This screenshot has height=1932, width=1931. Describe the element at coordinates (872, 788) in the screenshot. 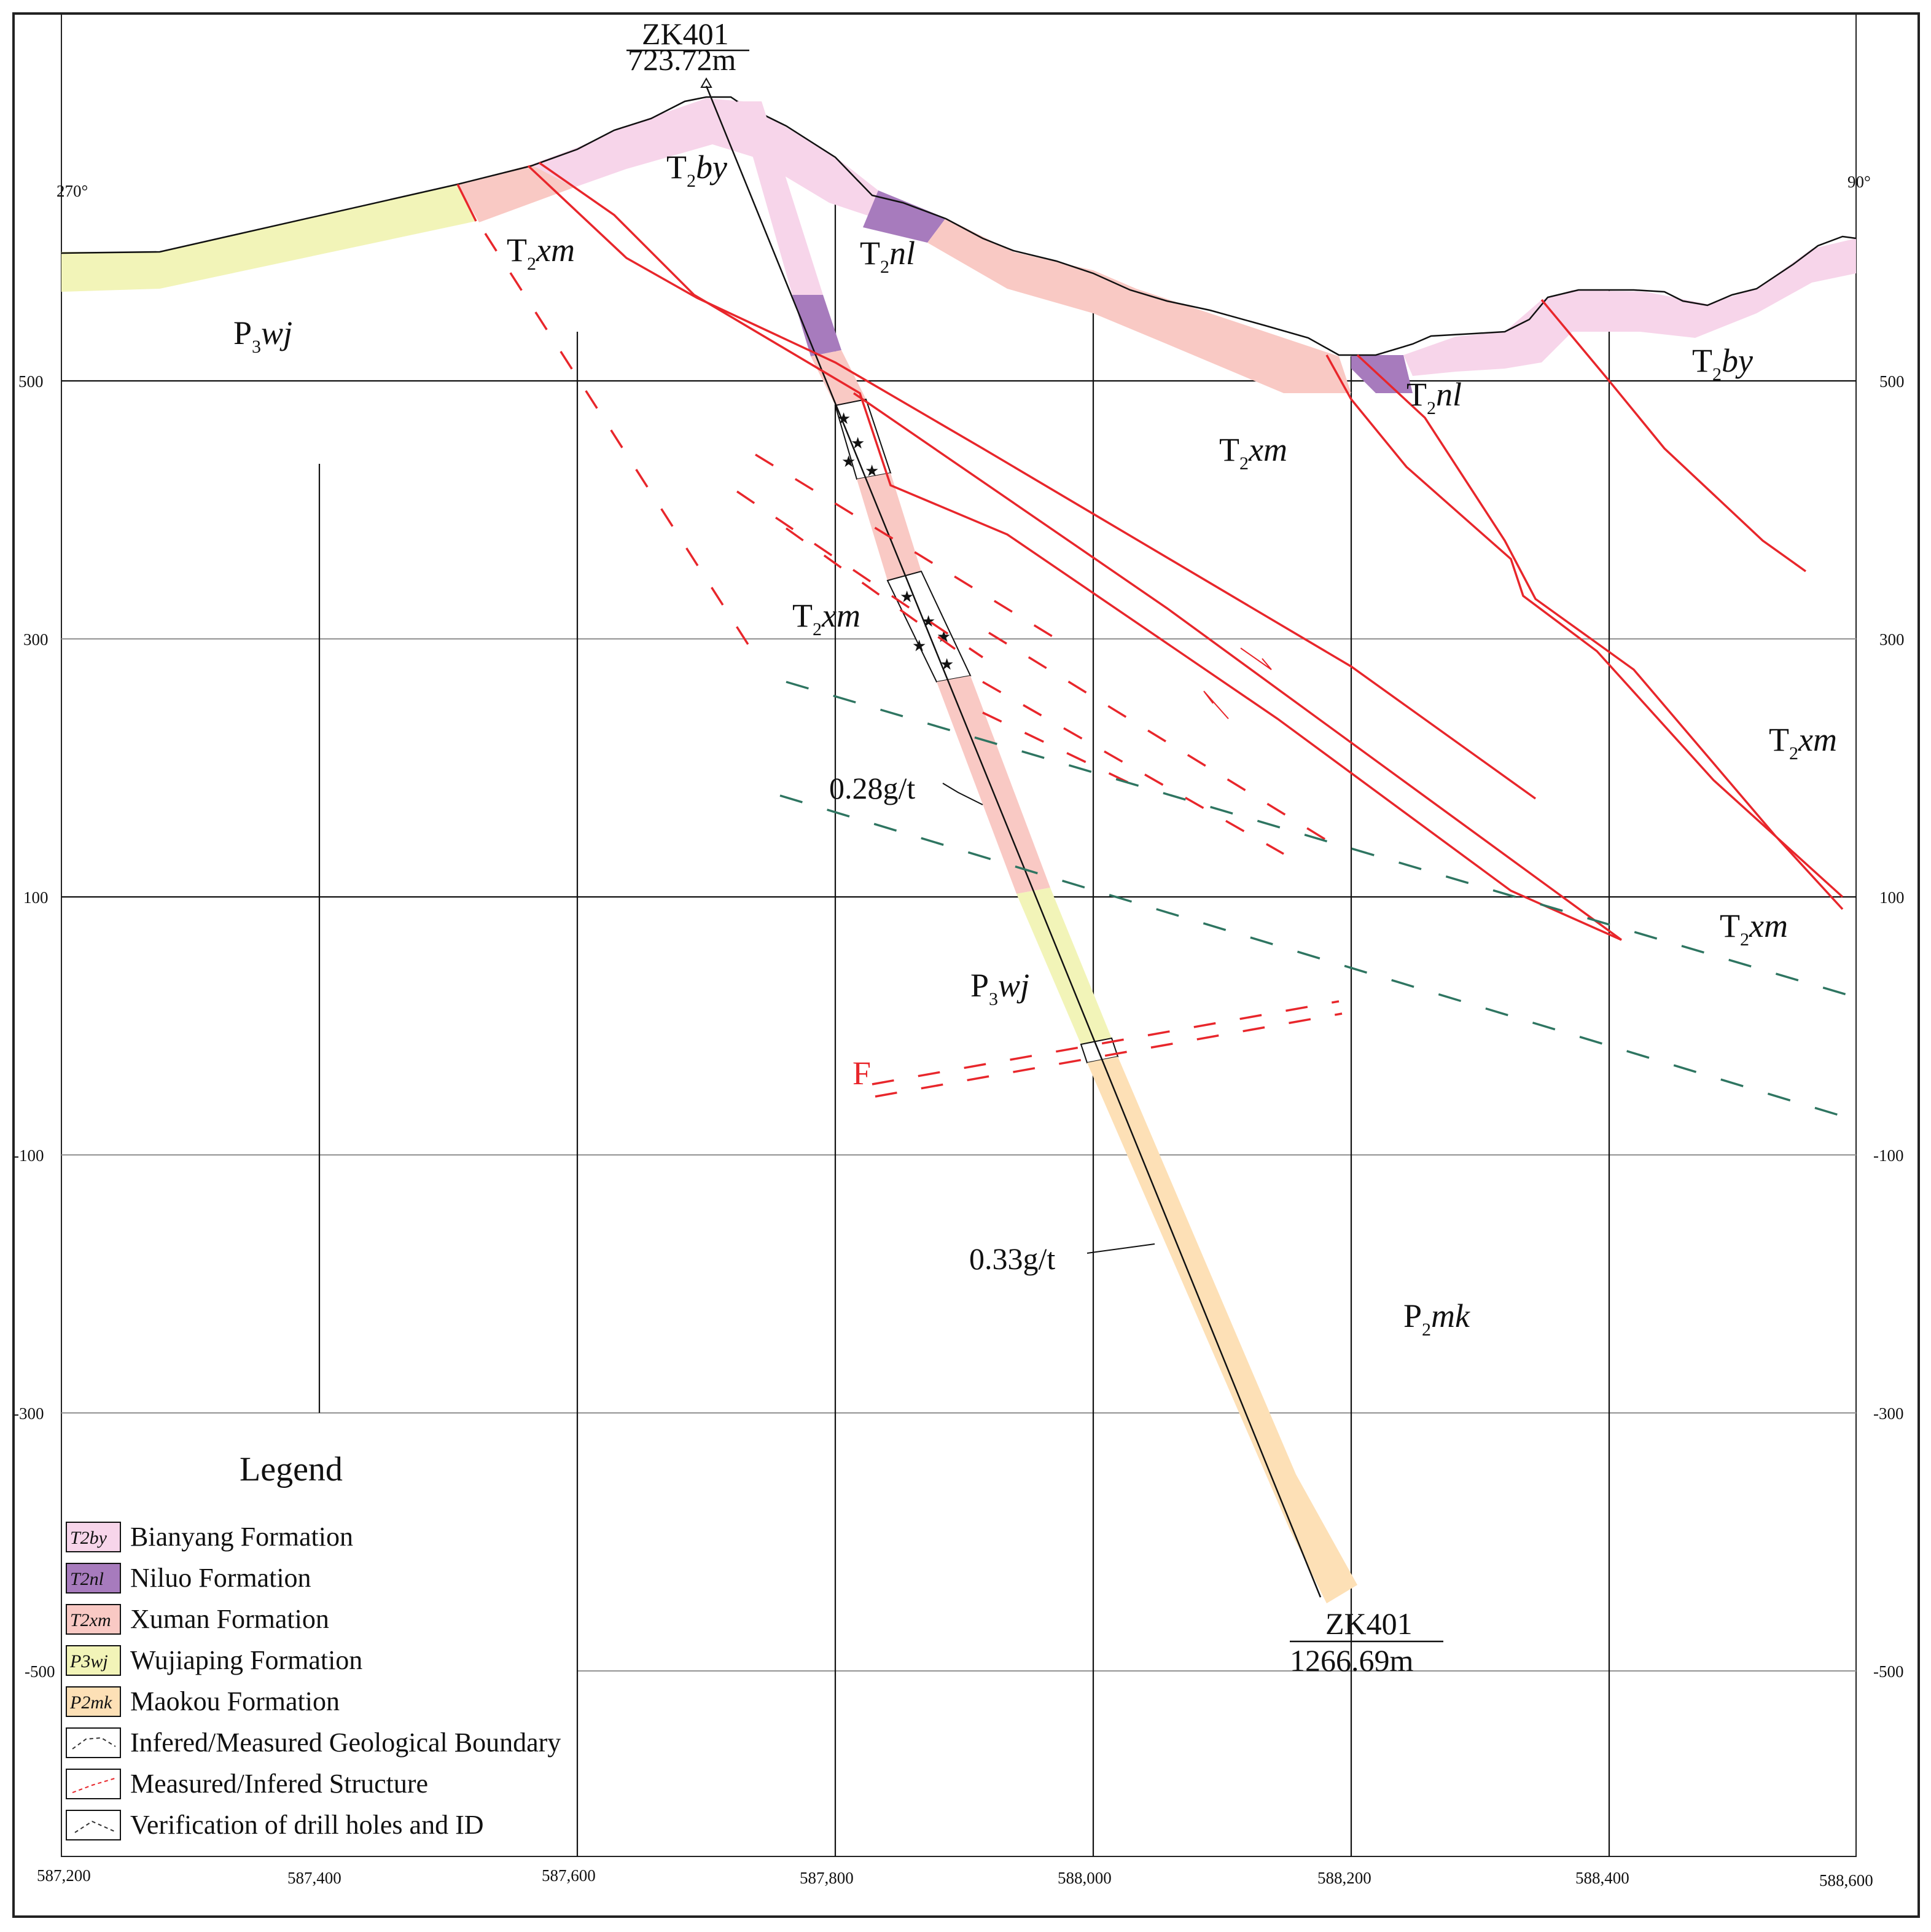

I see `grade-label-028: 0.28g/t` at that location.